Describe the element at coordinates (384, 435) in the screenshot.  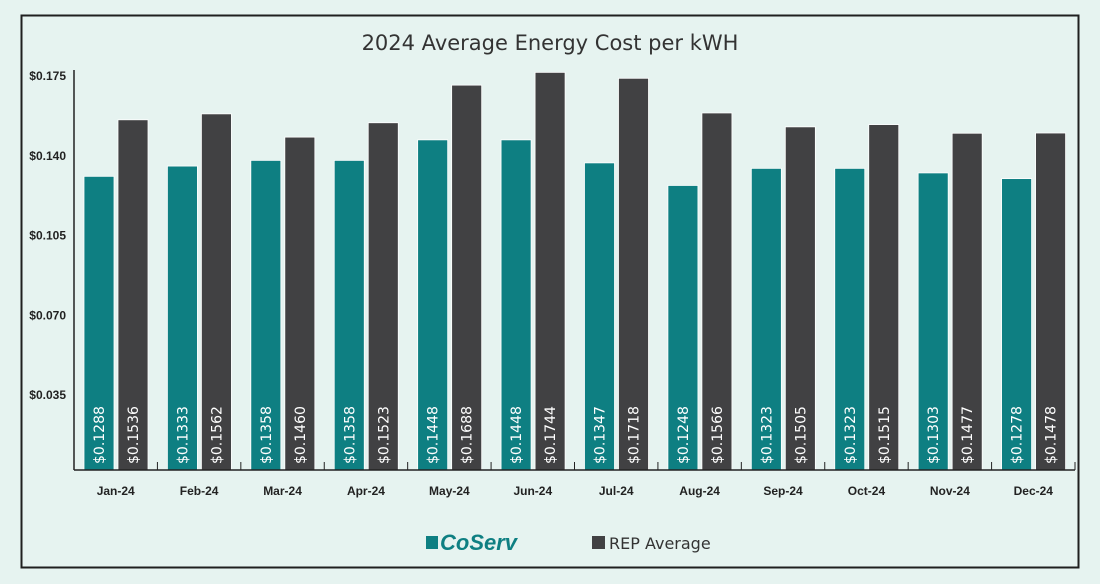
I see `data-label: $0.1523` at that location.